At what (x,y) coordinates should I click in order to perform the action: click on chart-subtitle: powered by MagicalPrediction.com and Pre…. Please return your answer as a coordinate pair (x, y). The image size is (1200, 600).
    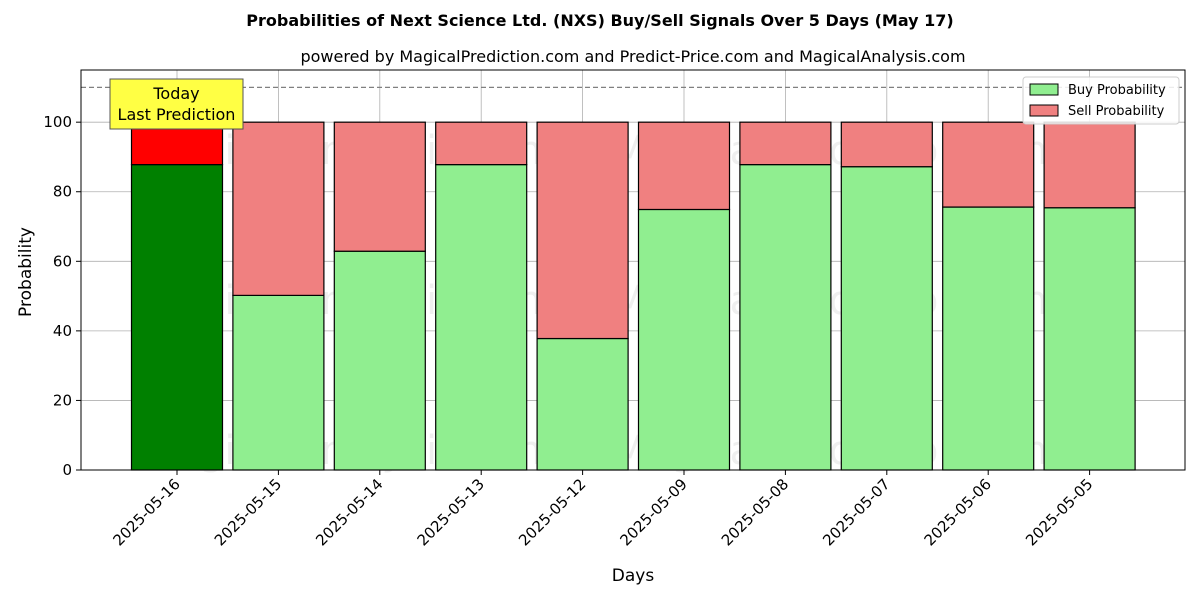
    Looking at the image, I should click on (632, 56).